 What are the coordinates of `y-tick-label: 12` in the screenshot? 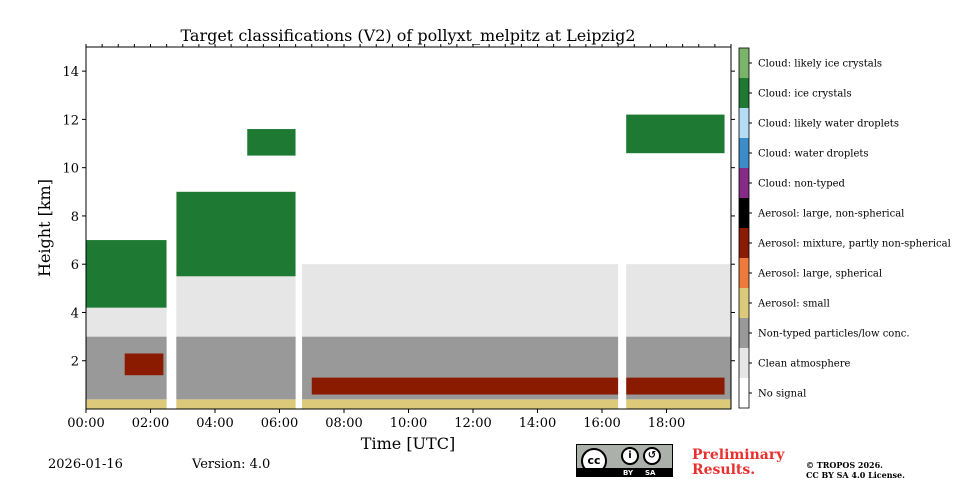 It's located at (70, 120).